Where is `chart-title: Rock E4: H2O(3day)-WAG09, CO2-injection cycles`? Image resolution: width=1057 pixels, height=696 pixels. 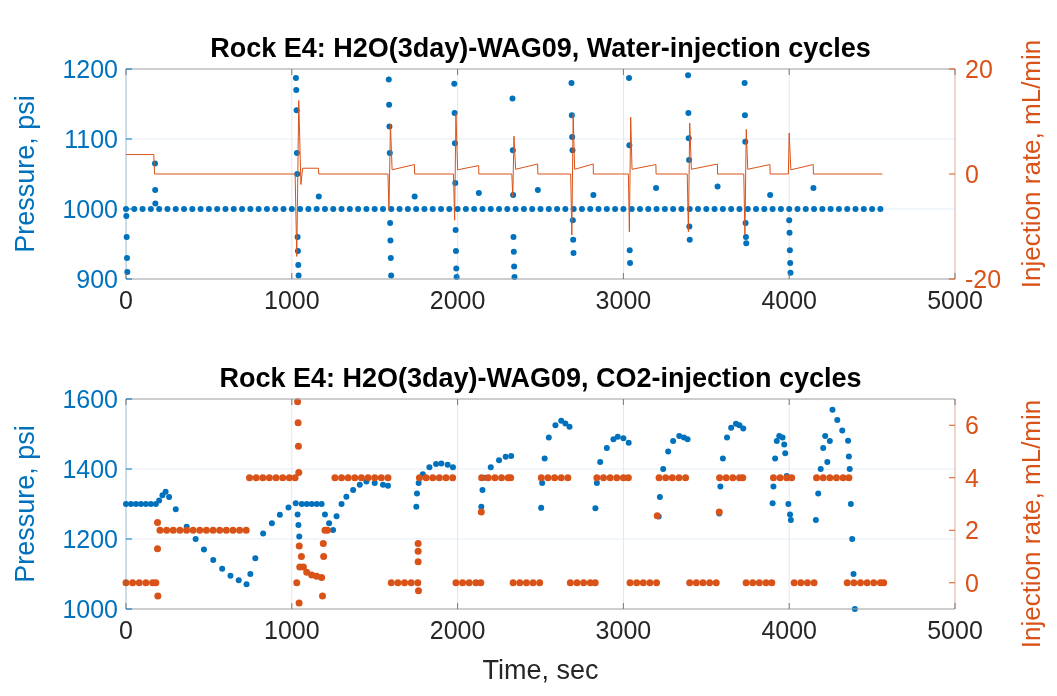 chart-title: Rock E4: H2O(3day)-WAG09, CO2-injection cycles is located at coordinates (540, 378).